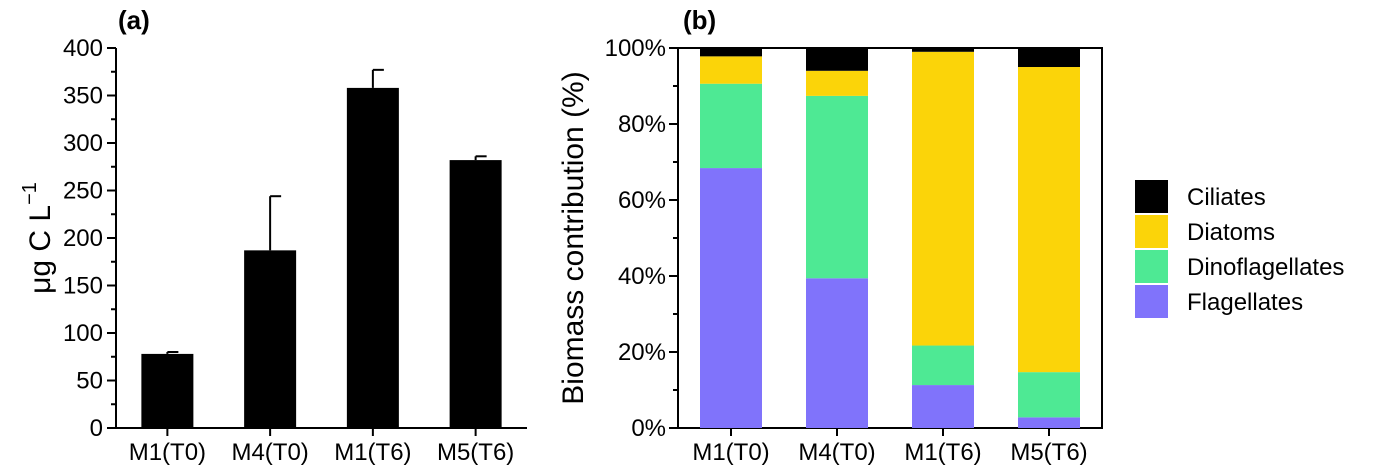 The height and width of the screenshot is (467, 1384). Describe the element at coordinates (730, 452) in the screenshot. I see `panel-b-x-tick-label: M1(T0)` at that location.